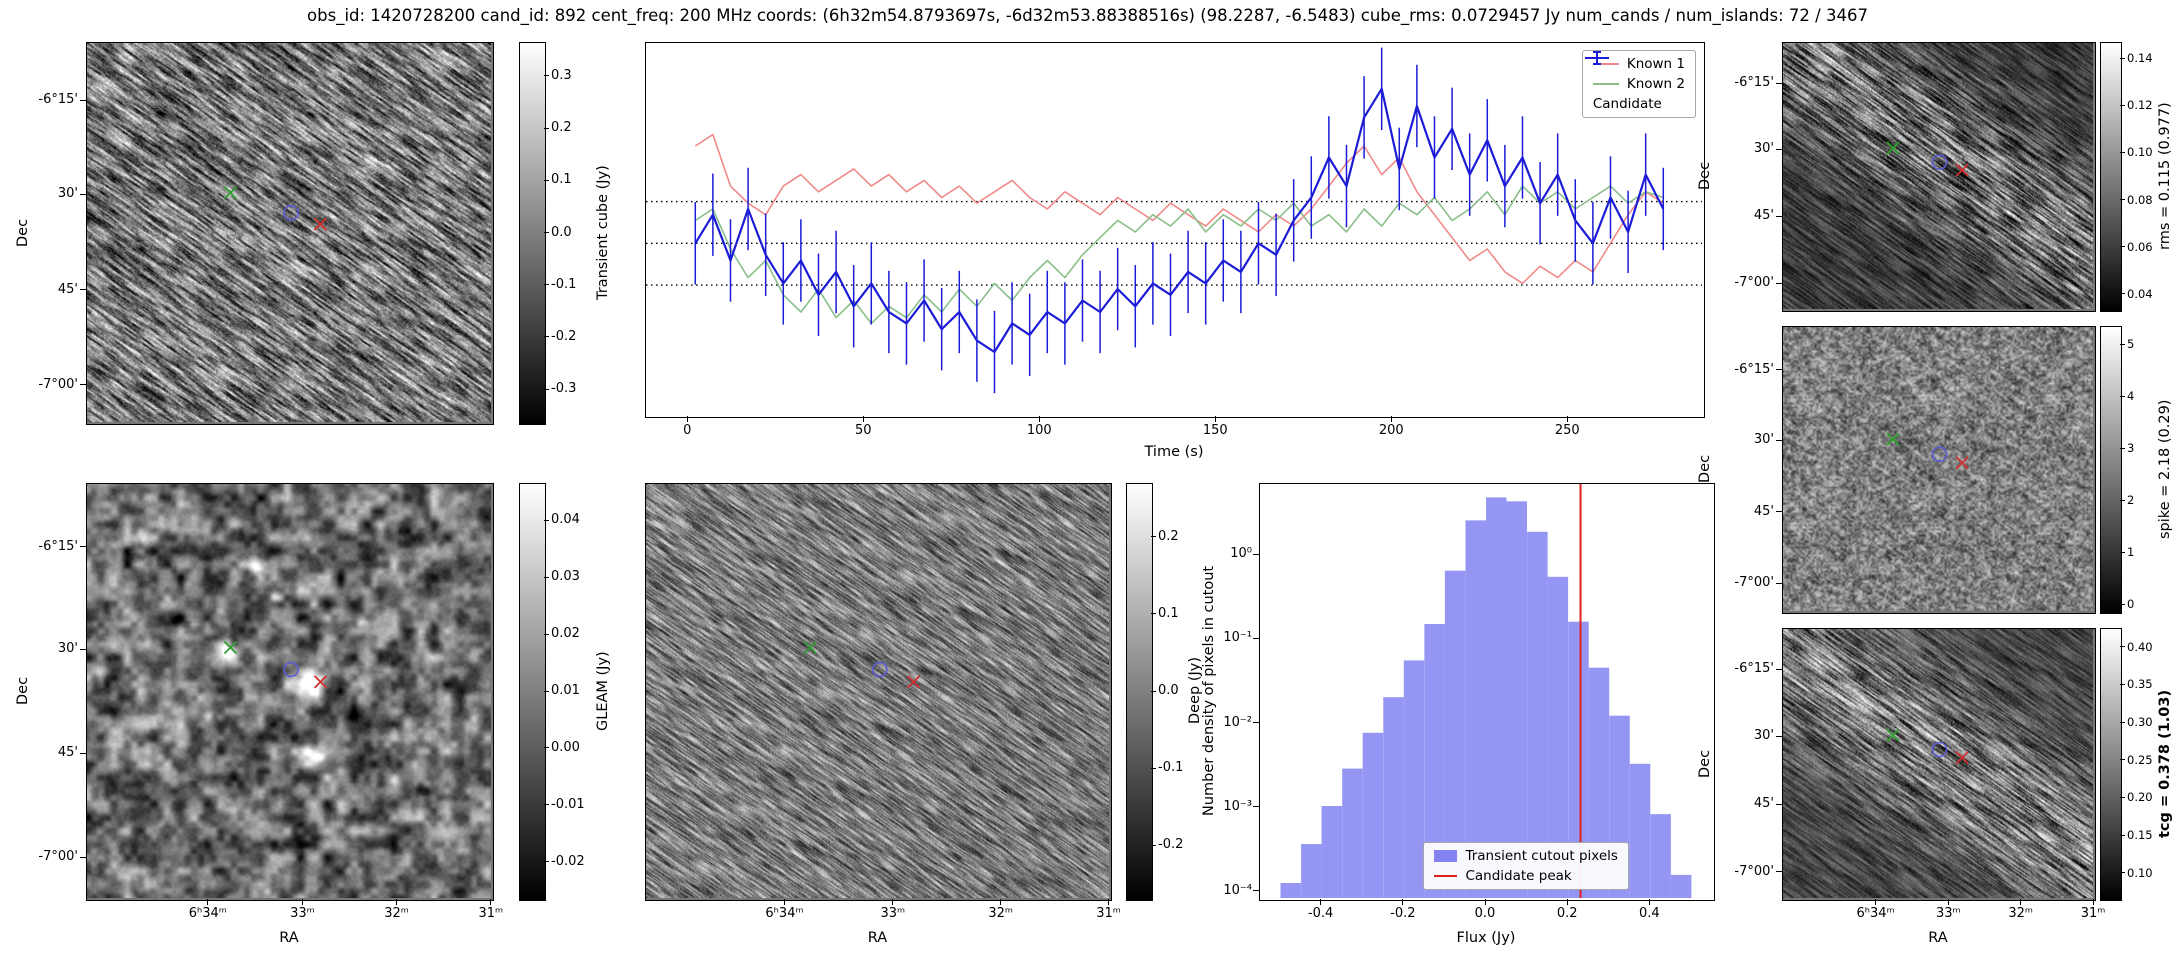 The width and height of the screenshot is (2175, 960). Describe the element at coordinates (2140, 246) in the screenshot. I see `colorbar-tick-label: 0.06` at that location.